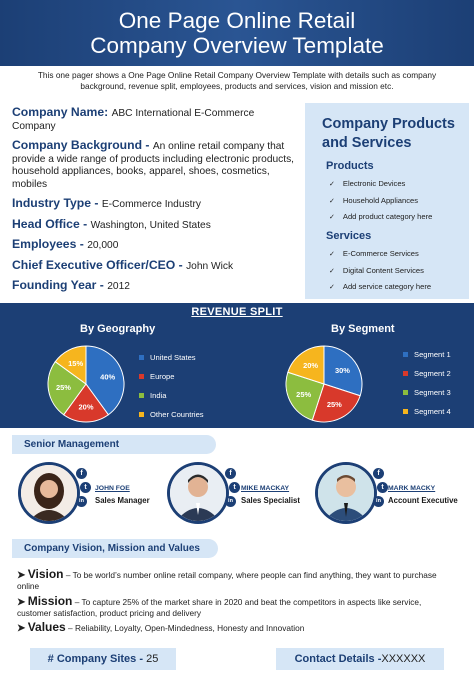 The width and height of the screenshot is (474, 685). I want to click on info-value: E-Commerce Industry, so click(151, 204).